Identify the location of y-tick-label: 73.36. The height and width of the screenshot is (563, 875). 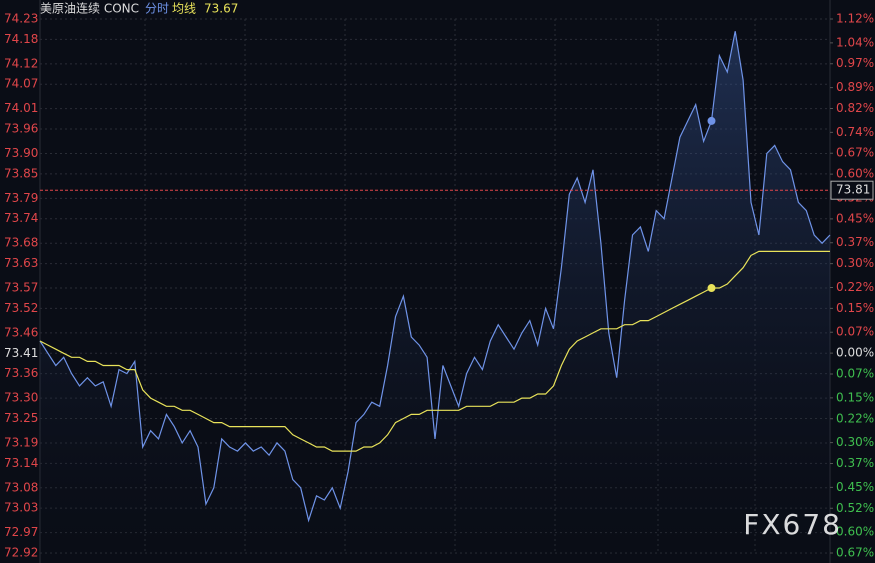
(21, 373).